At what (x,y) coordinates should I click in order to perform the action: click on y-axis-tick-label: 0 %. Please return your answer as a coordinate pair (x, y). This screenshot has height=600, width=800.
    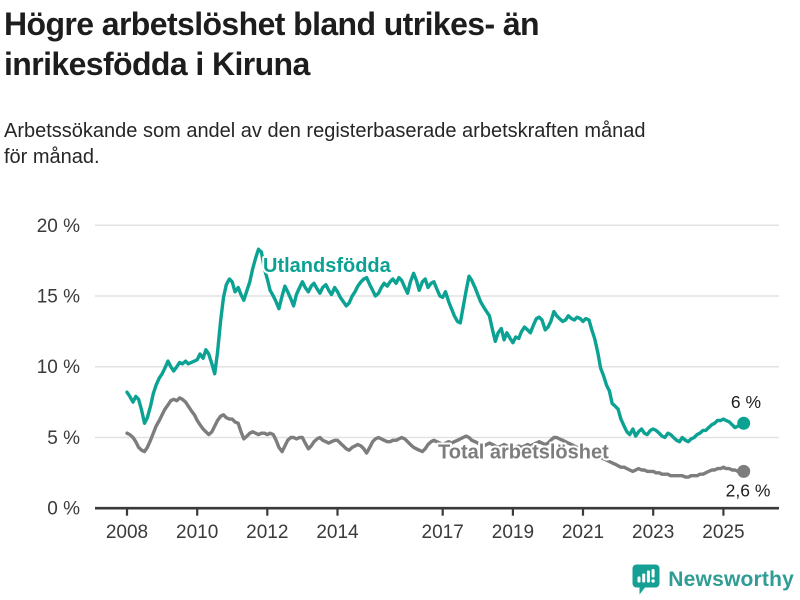
    Looking at the image, I should click on (63, 509).